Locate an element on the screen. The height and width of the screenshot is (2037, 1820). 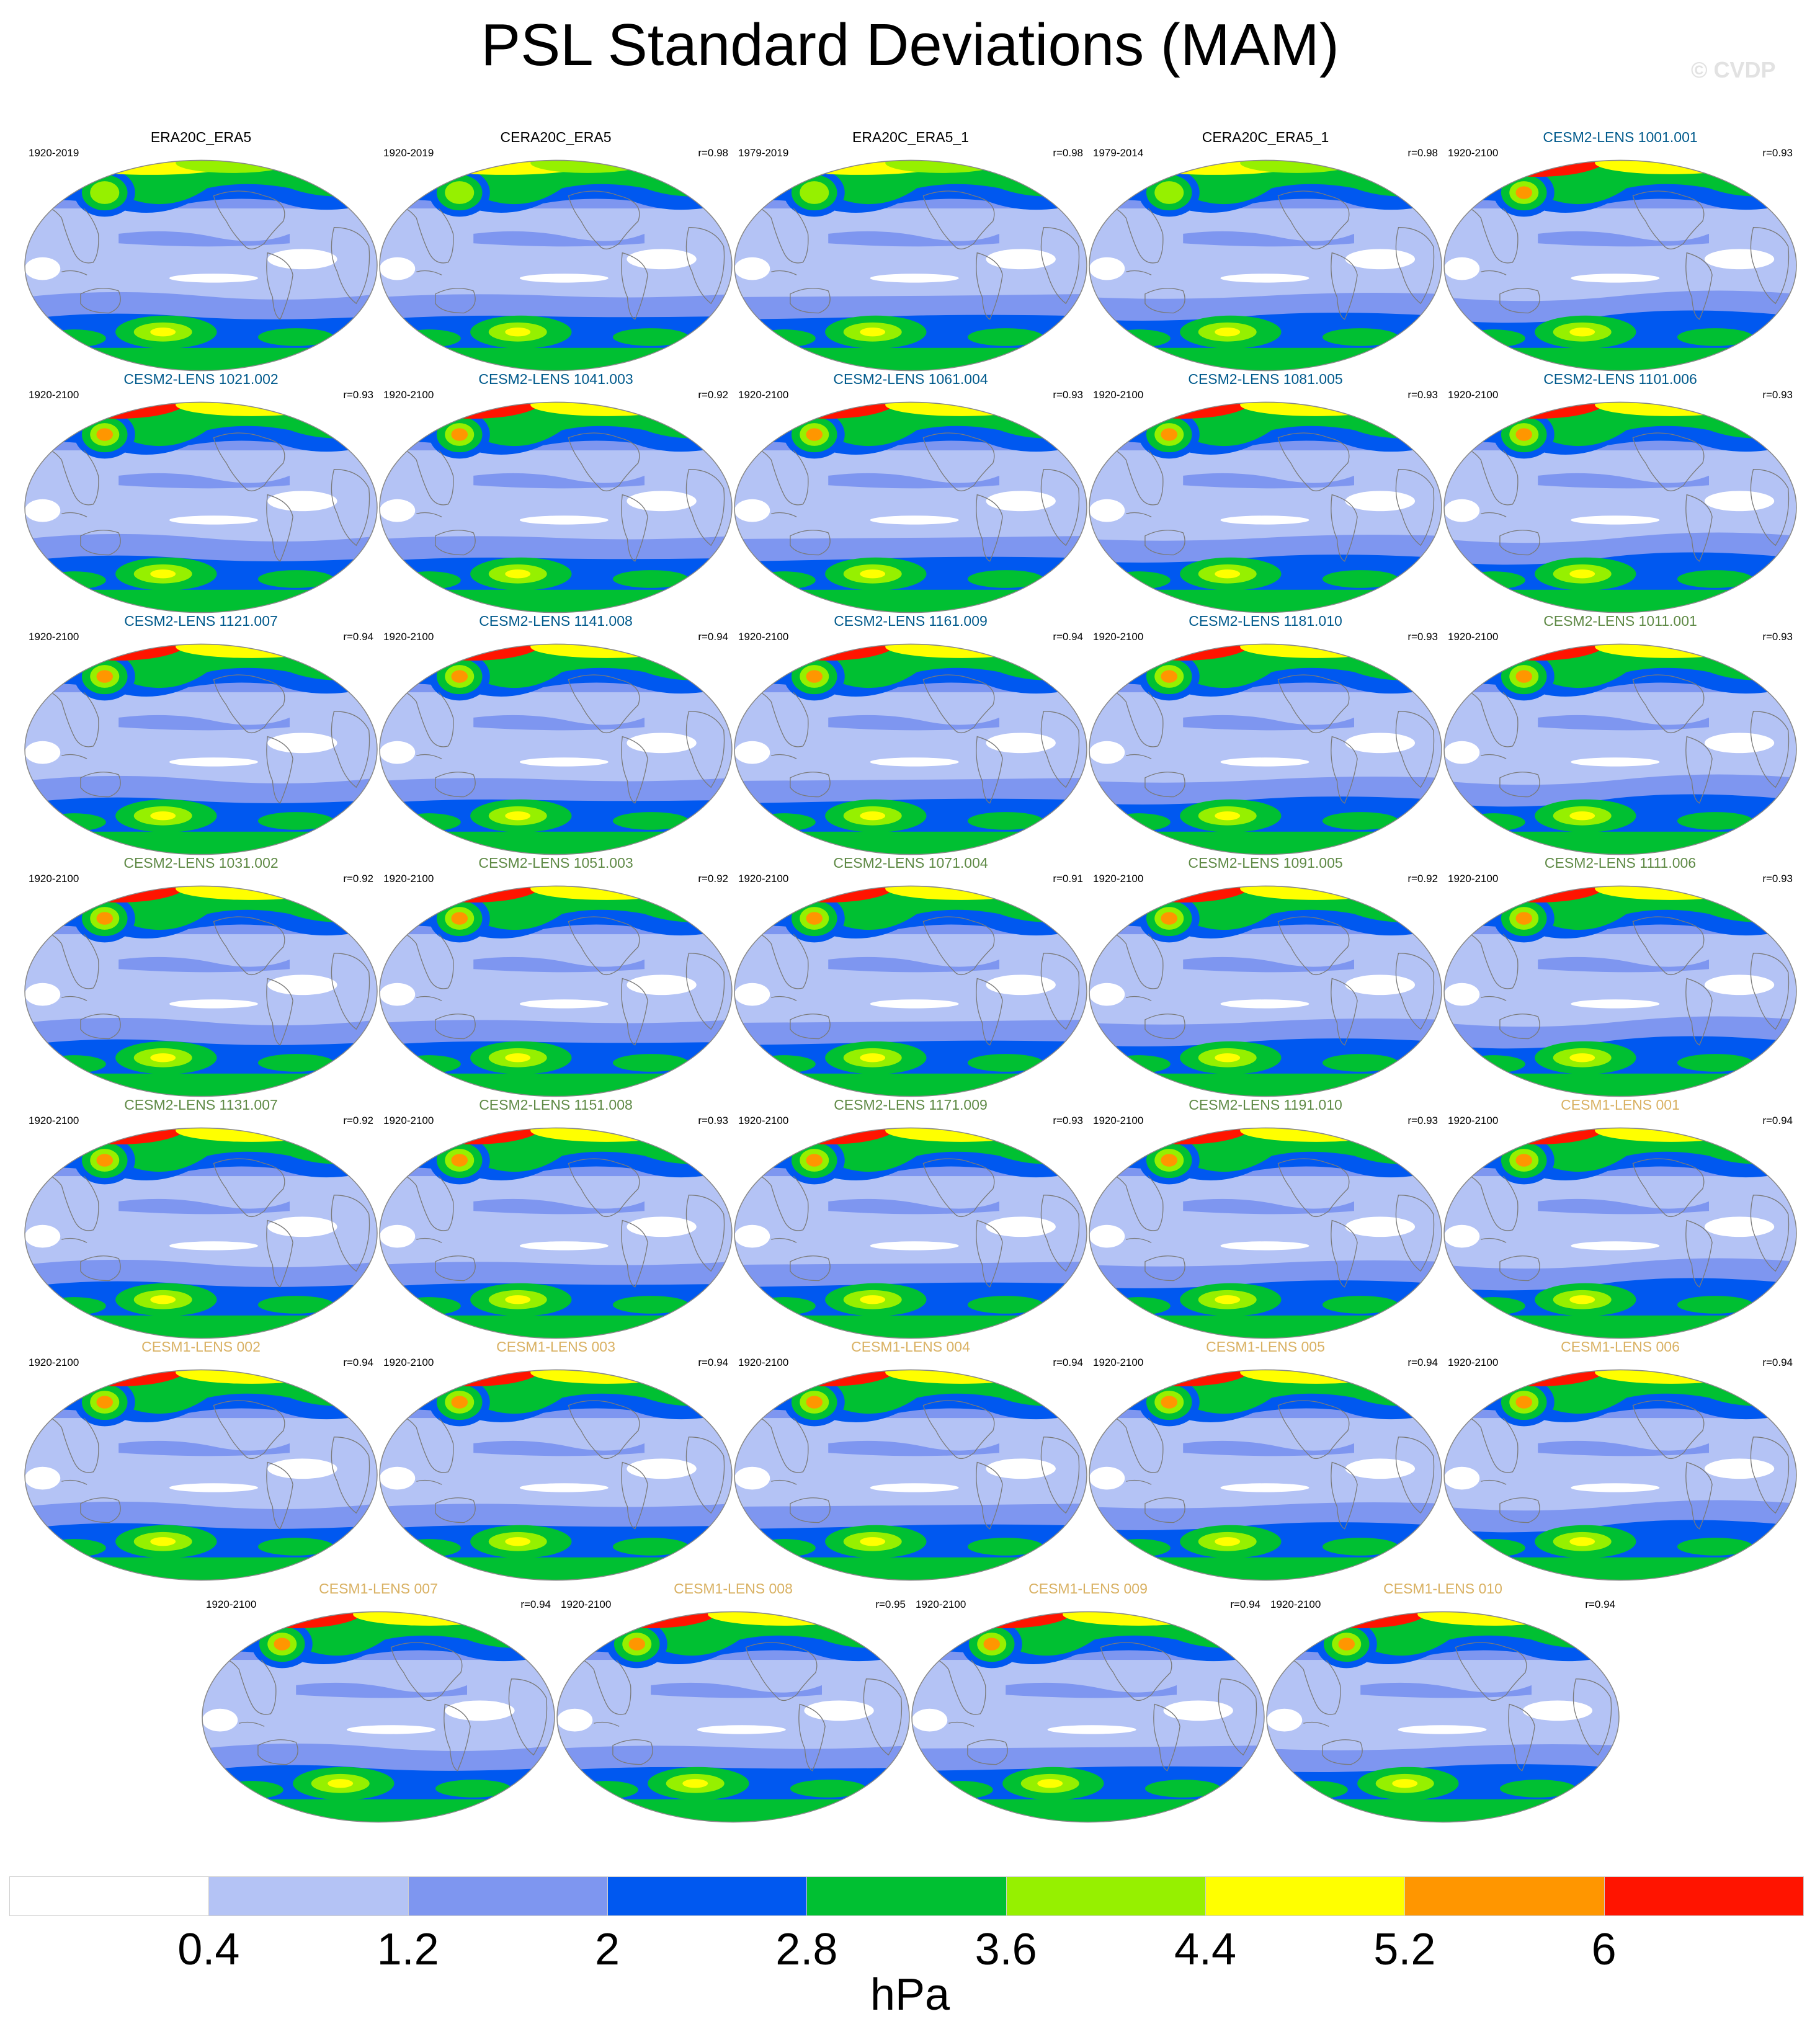
panel-title: CERA20C_ERA5 is located at coordinates (556, 137).